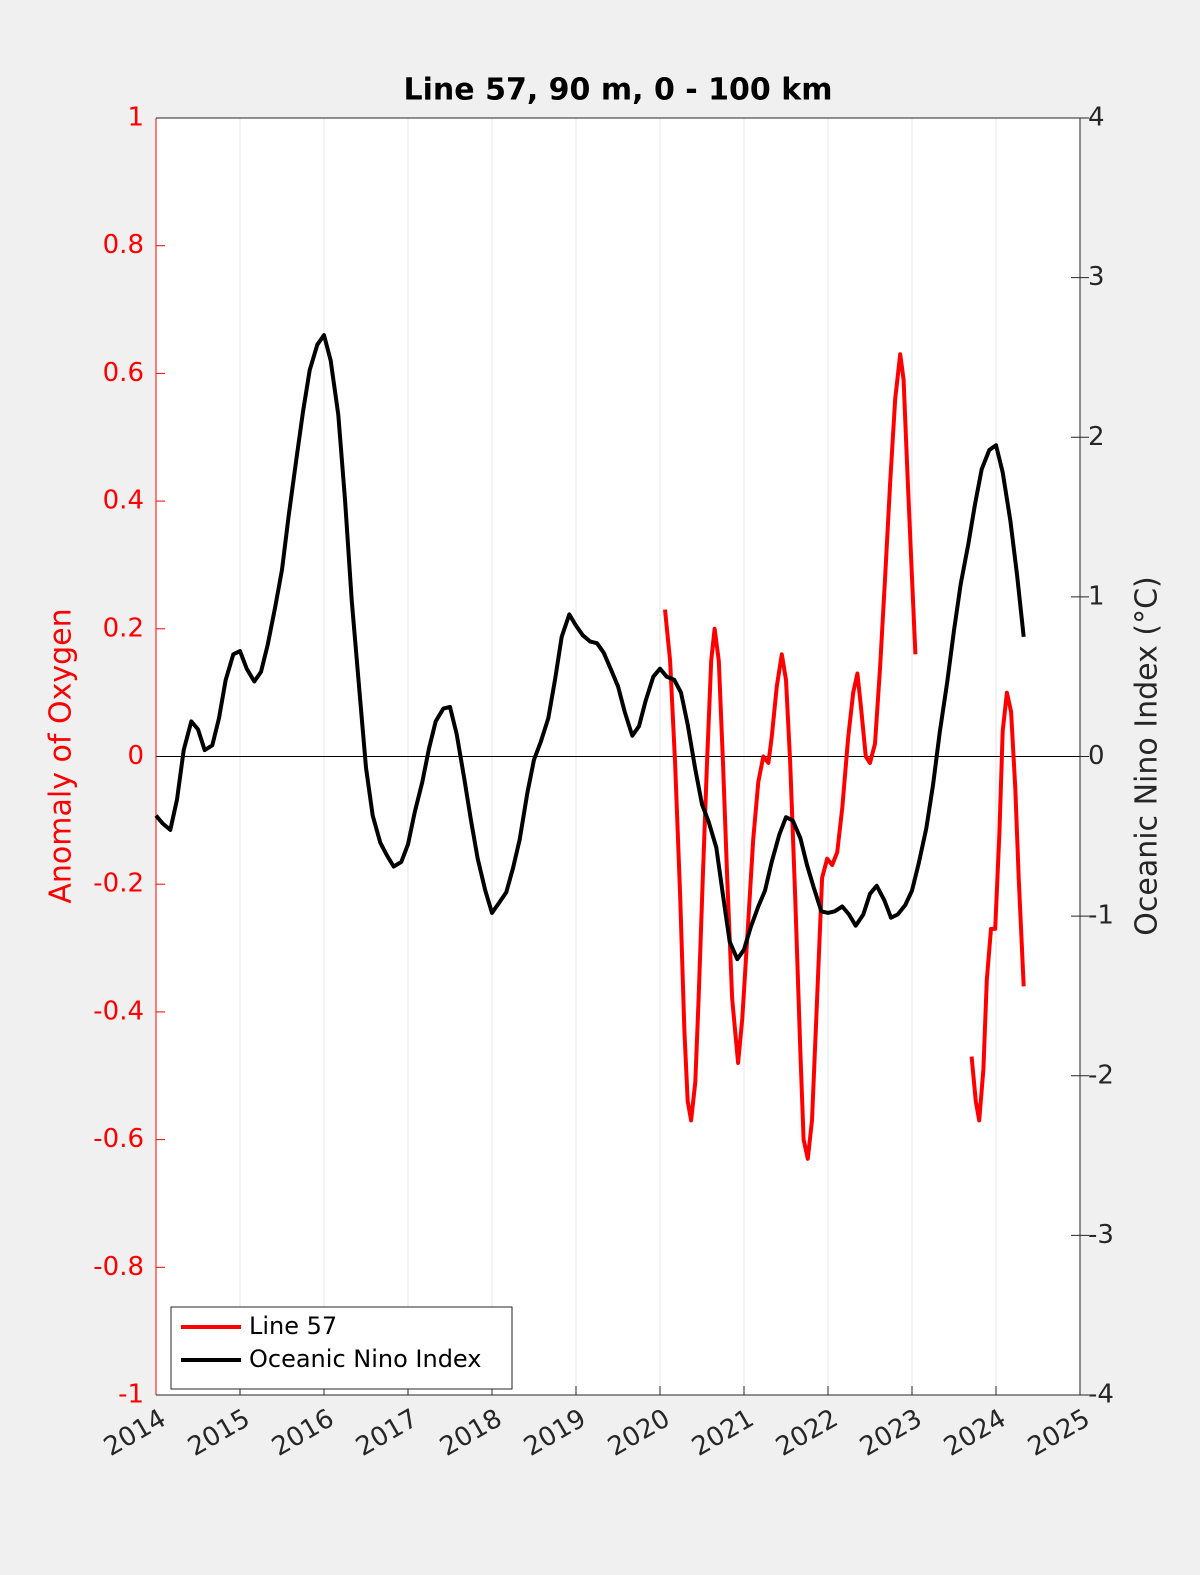  Describe the element at coordinates (365, 1359) in the screenshot. I see `legend-label: Oceanic Nino Index` at that location.